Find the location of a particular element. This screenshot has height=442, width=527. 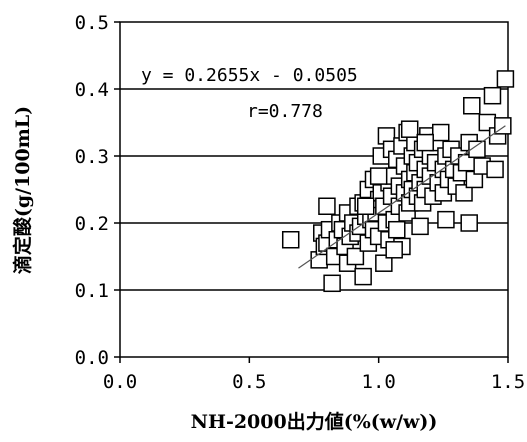

y-axis-title: 滴定酸(g/100mL) is located at coordinates (22, 190).